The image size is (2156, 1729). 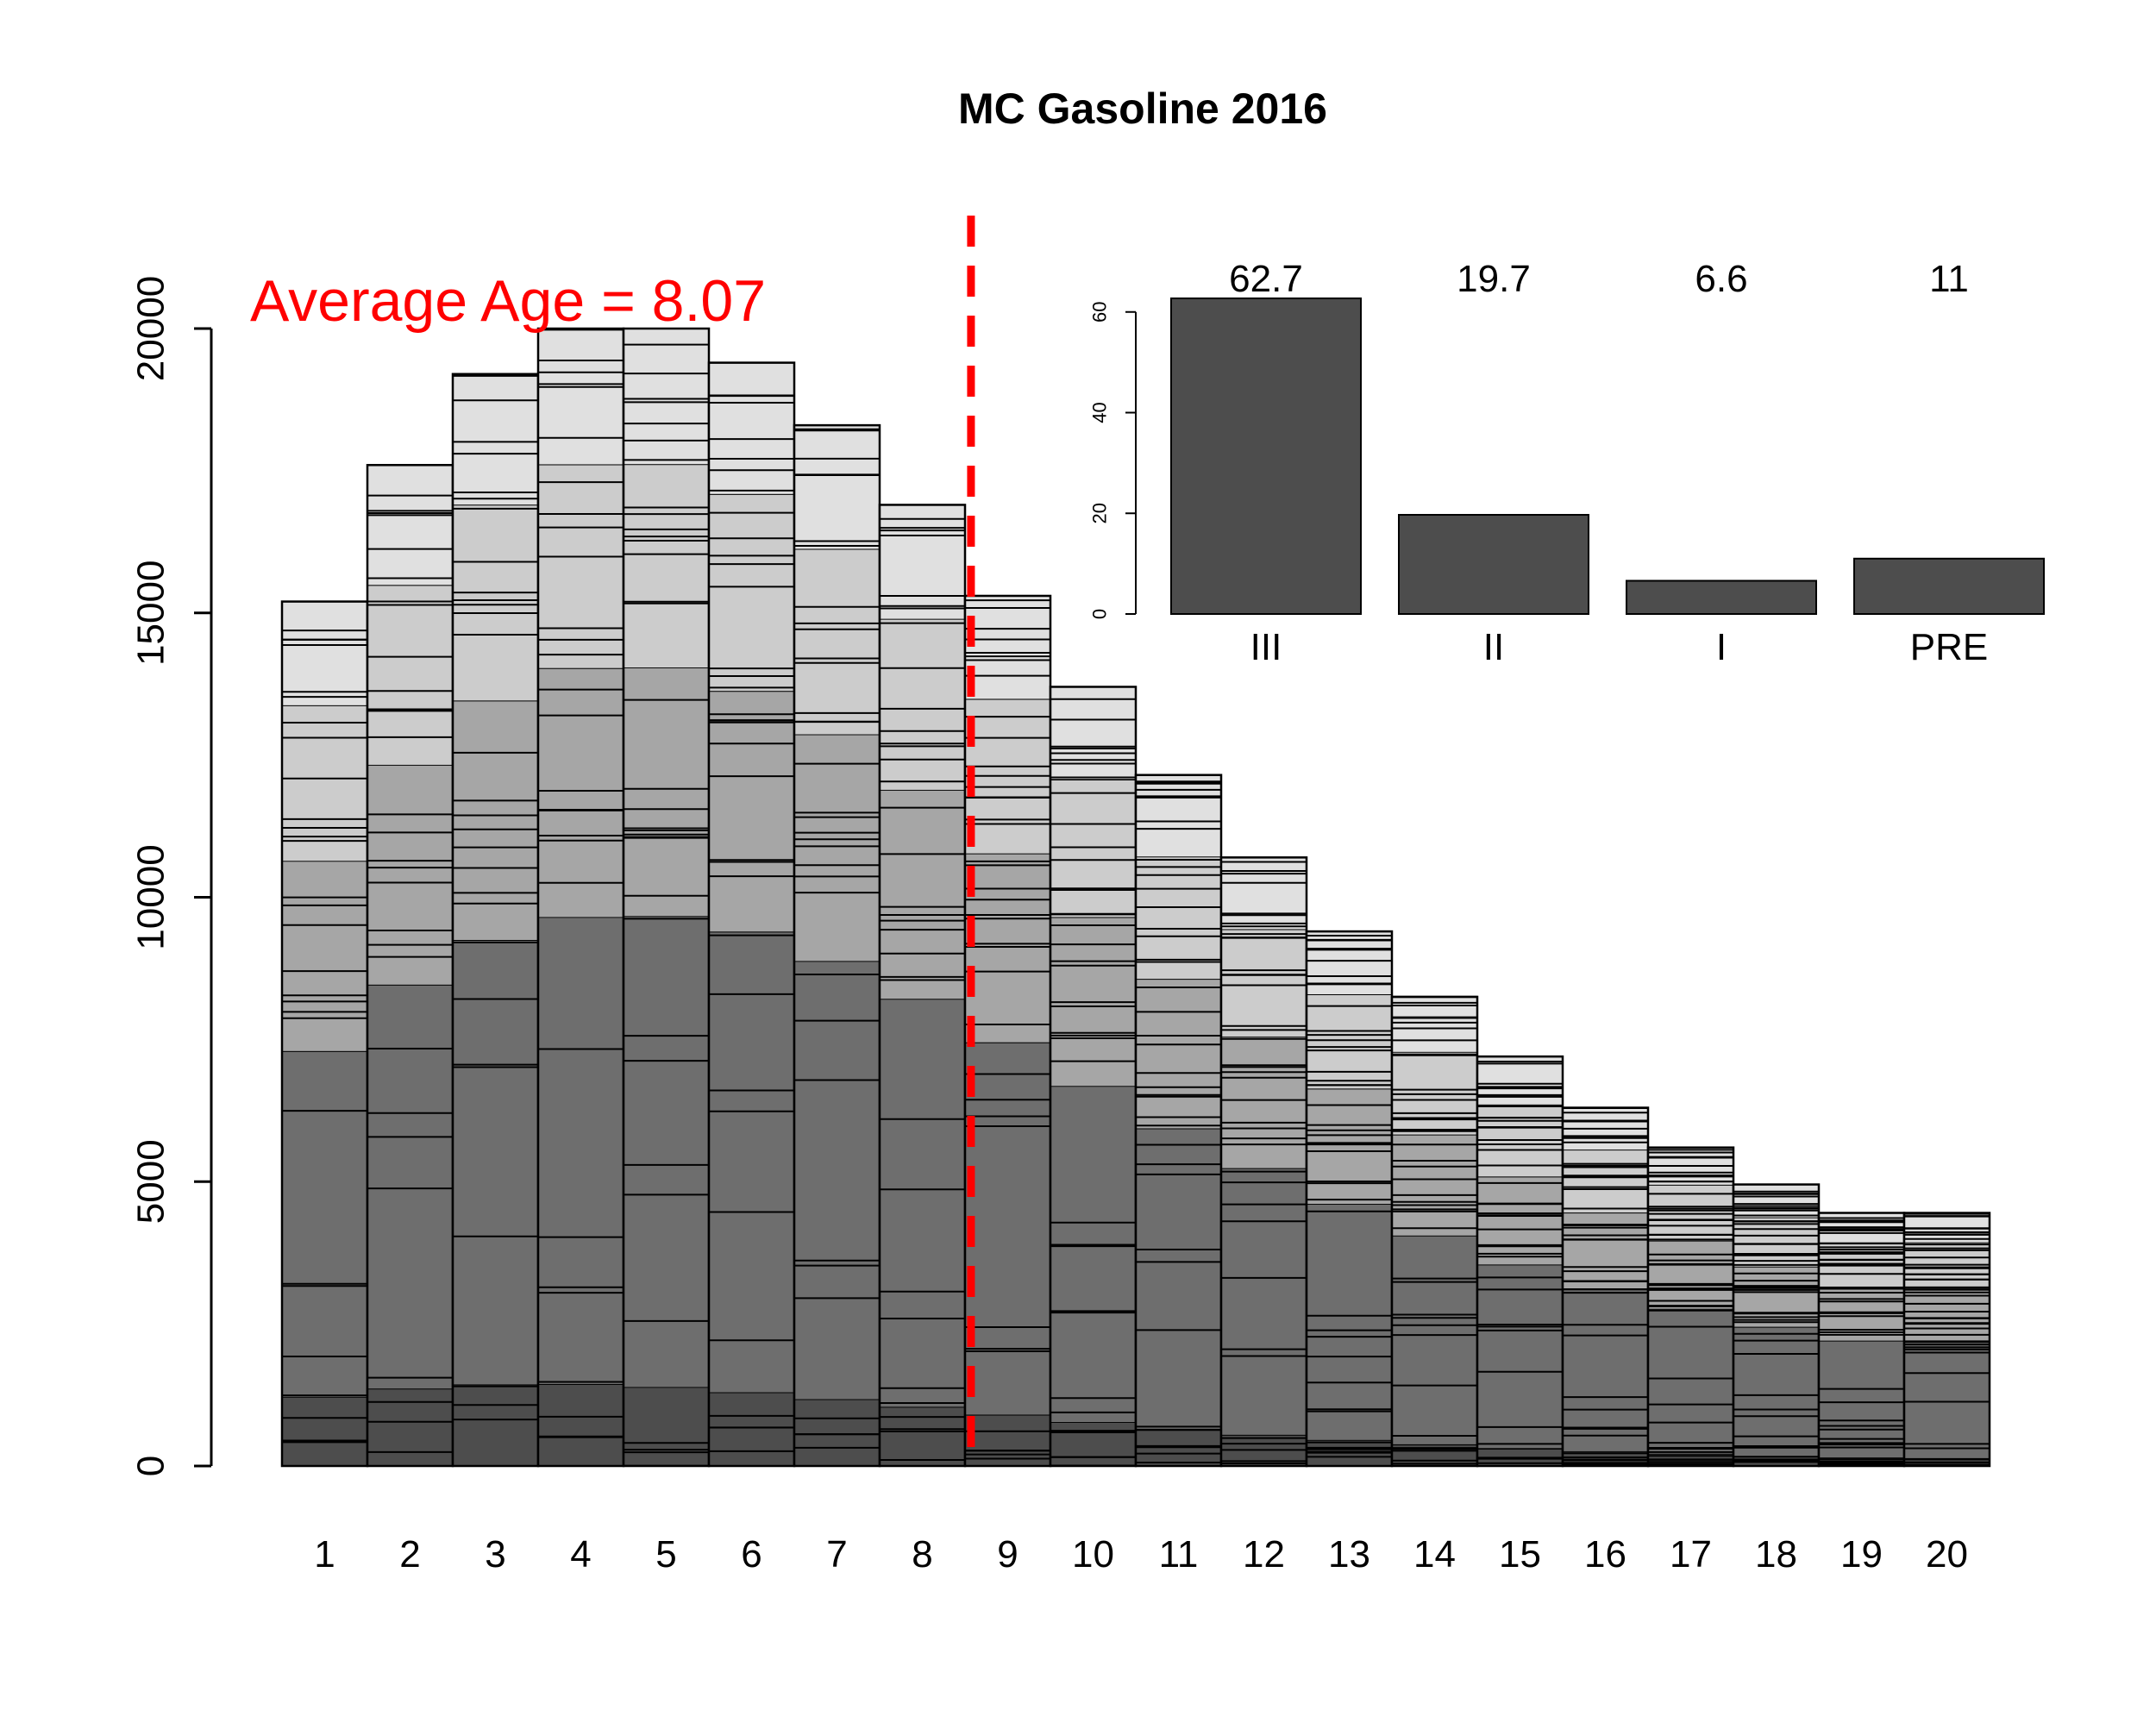 I want to click on y-axis: 0 5000 10000 15000 20000, so click(x=171, y=876).